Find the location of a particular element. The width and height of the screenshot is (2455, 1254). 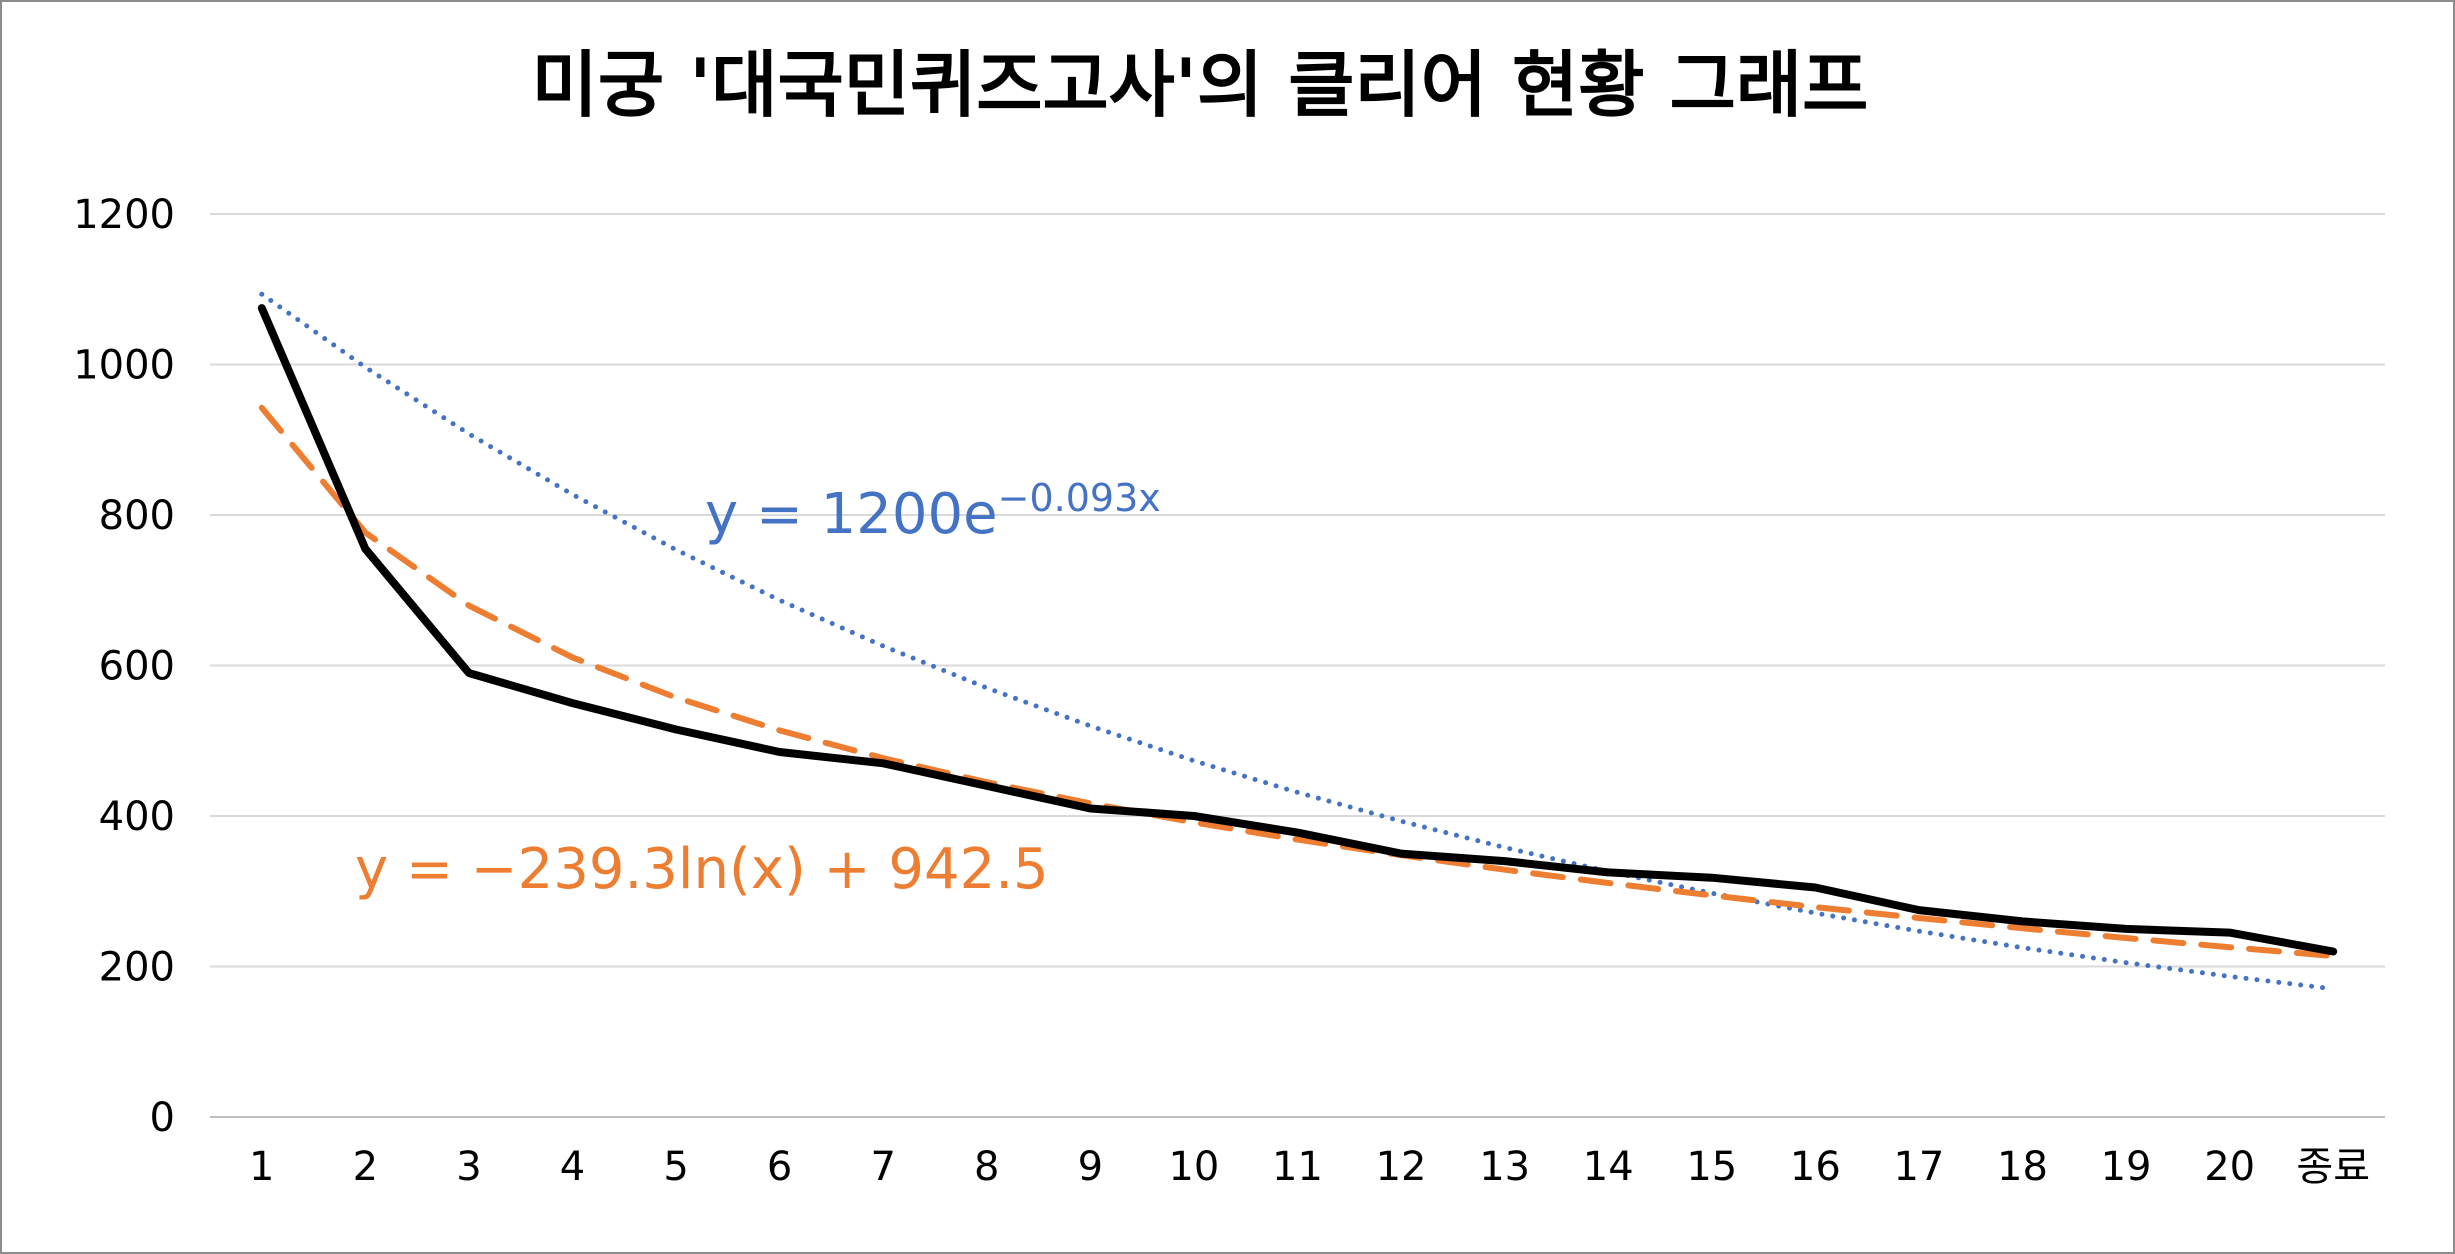

equation-label-1: y = −239.3ln(x) + 942.5 is located at coordinates (702, 869).